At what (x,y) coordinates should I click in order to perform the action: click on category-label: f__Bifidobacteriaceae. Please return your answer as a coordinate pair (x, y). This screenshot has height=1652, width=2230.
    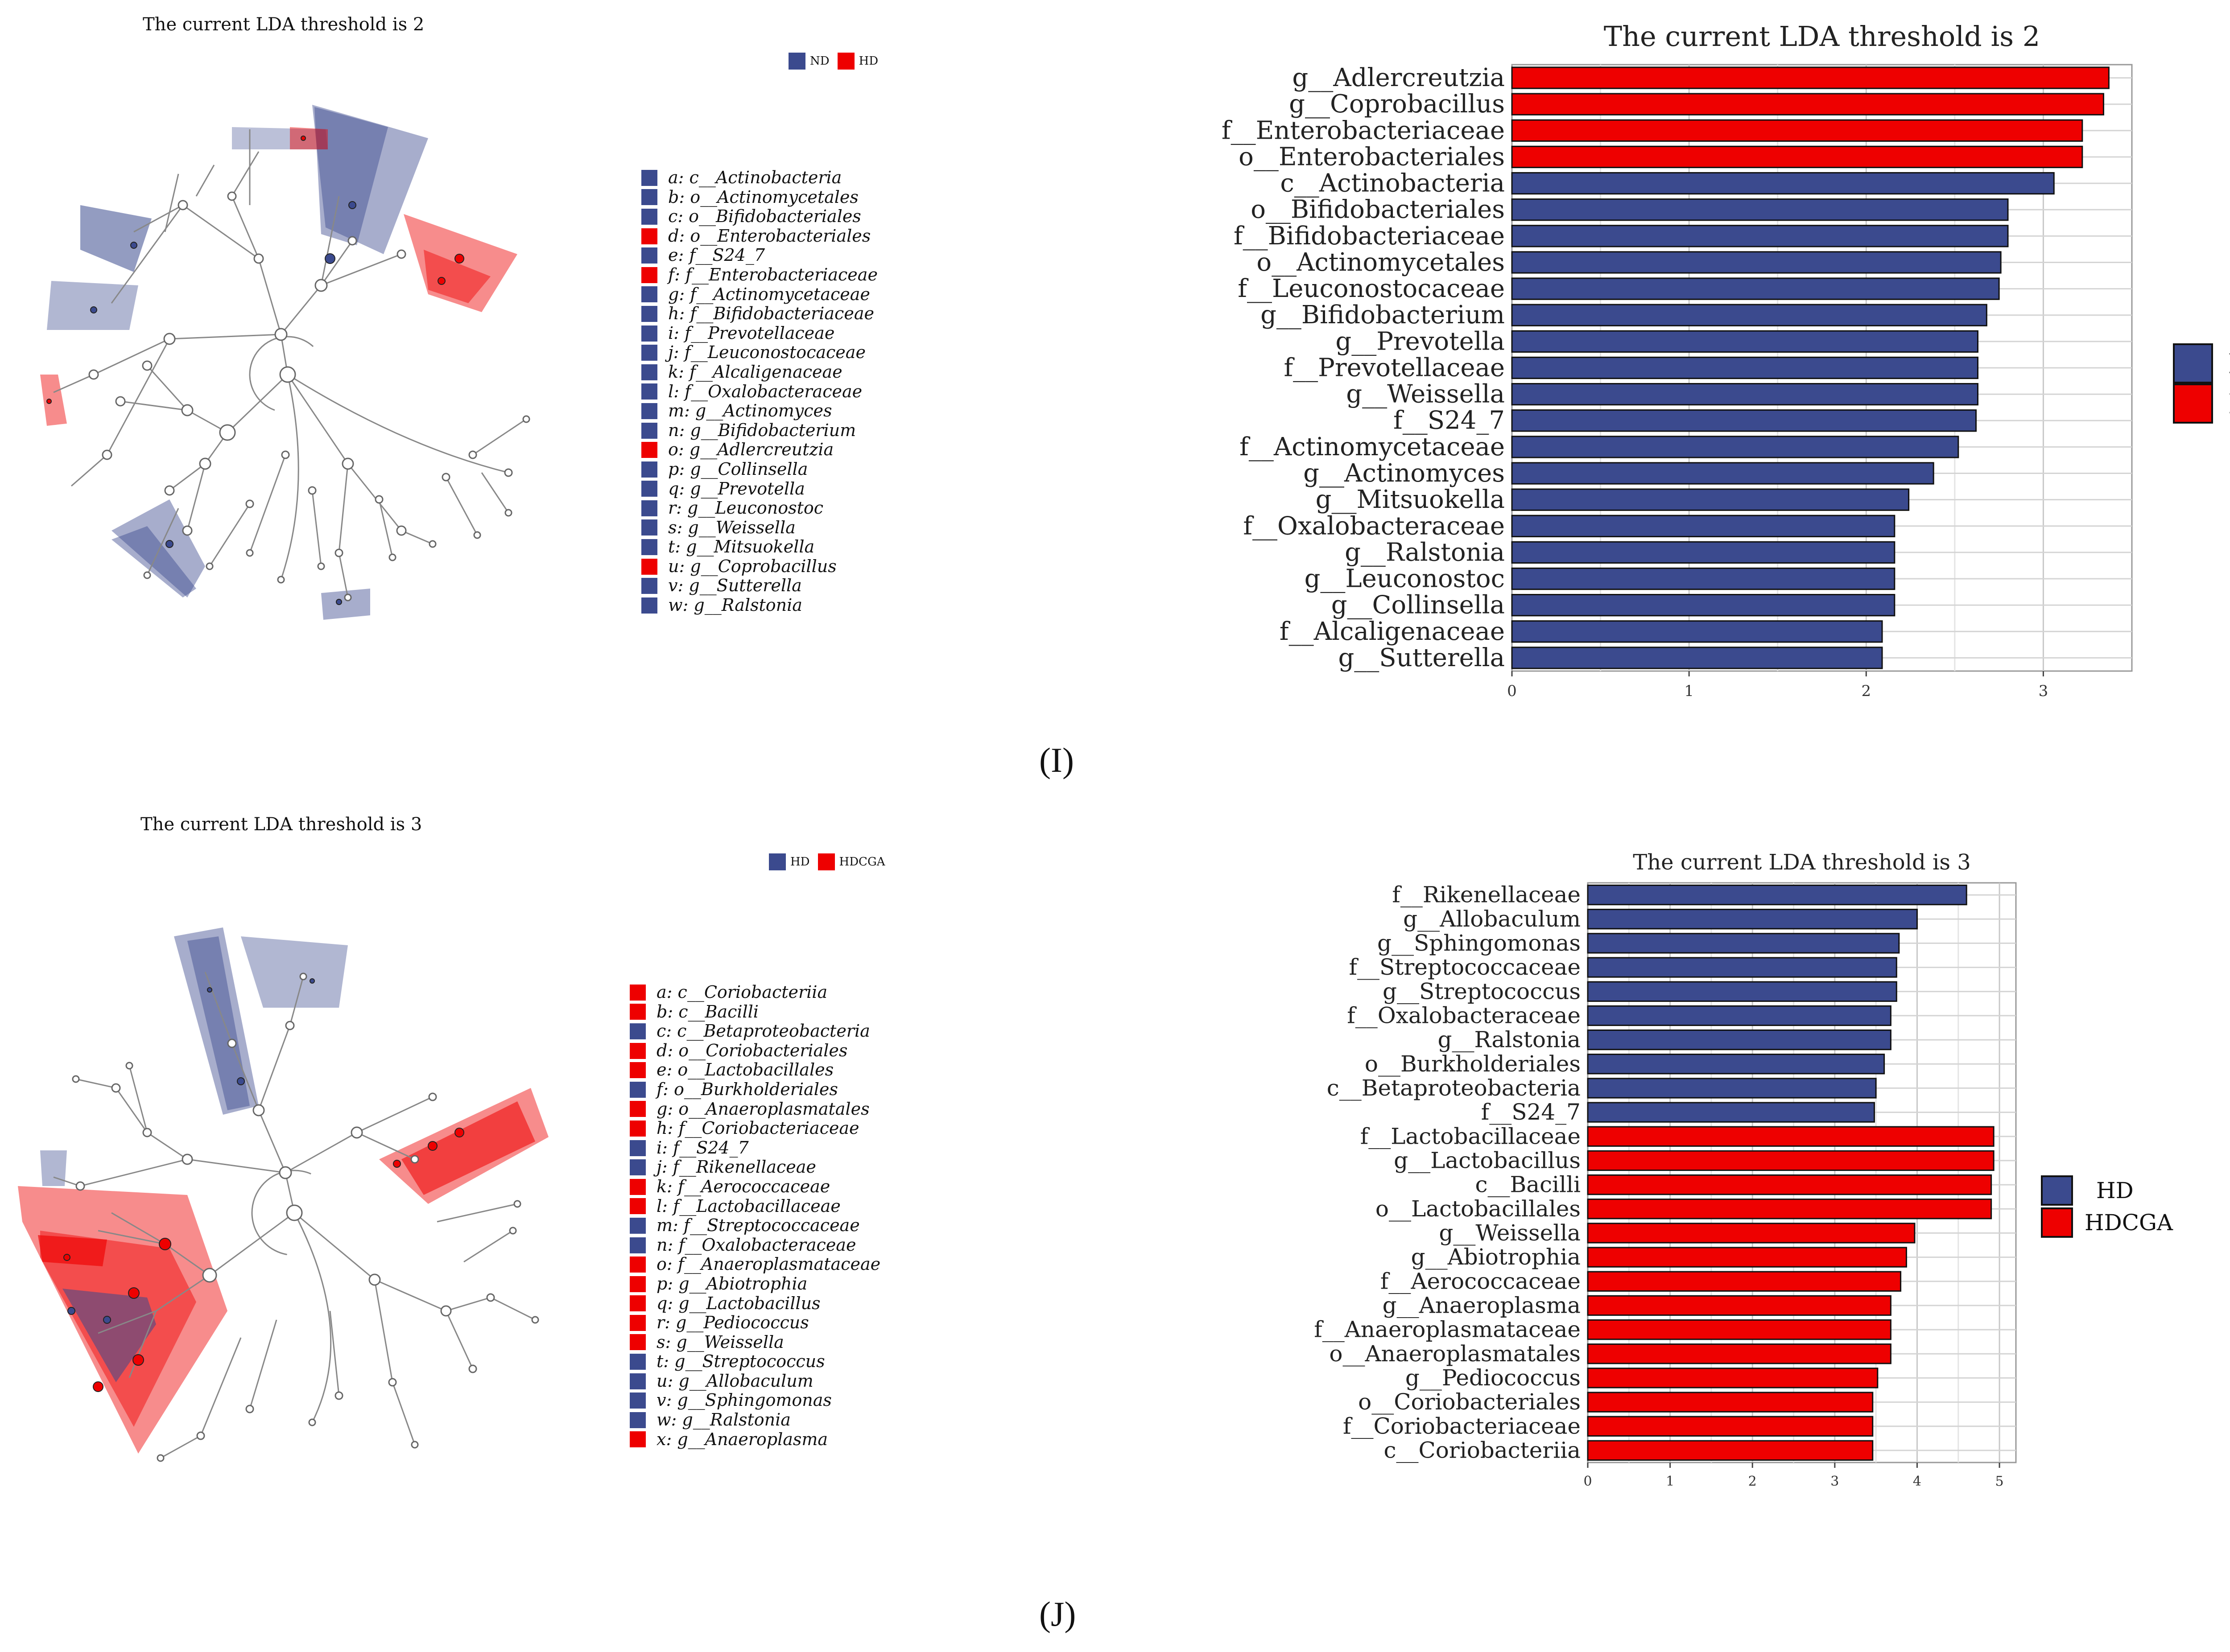
    Looking at the image, I should click on (1369, 237).